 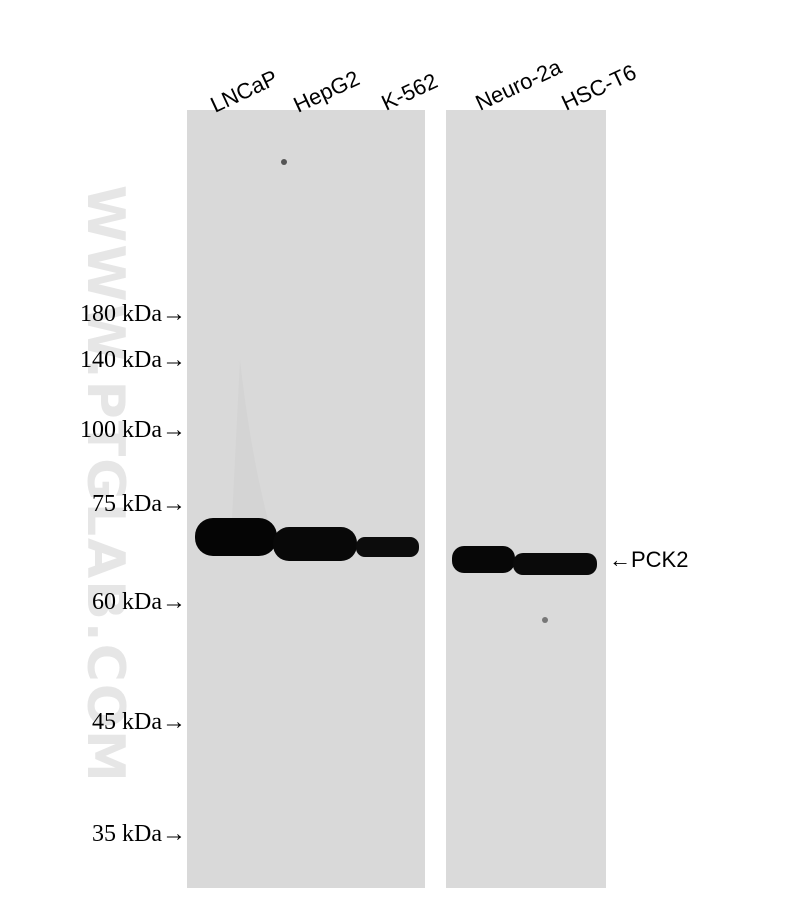 What do you see at coordinates (327, 91) in the screenshot?
I see `lane-label: HepG2` at bounding box center [327, 91].